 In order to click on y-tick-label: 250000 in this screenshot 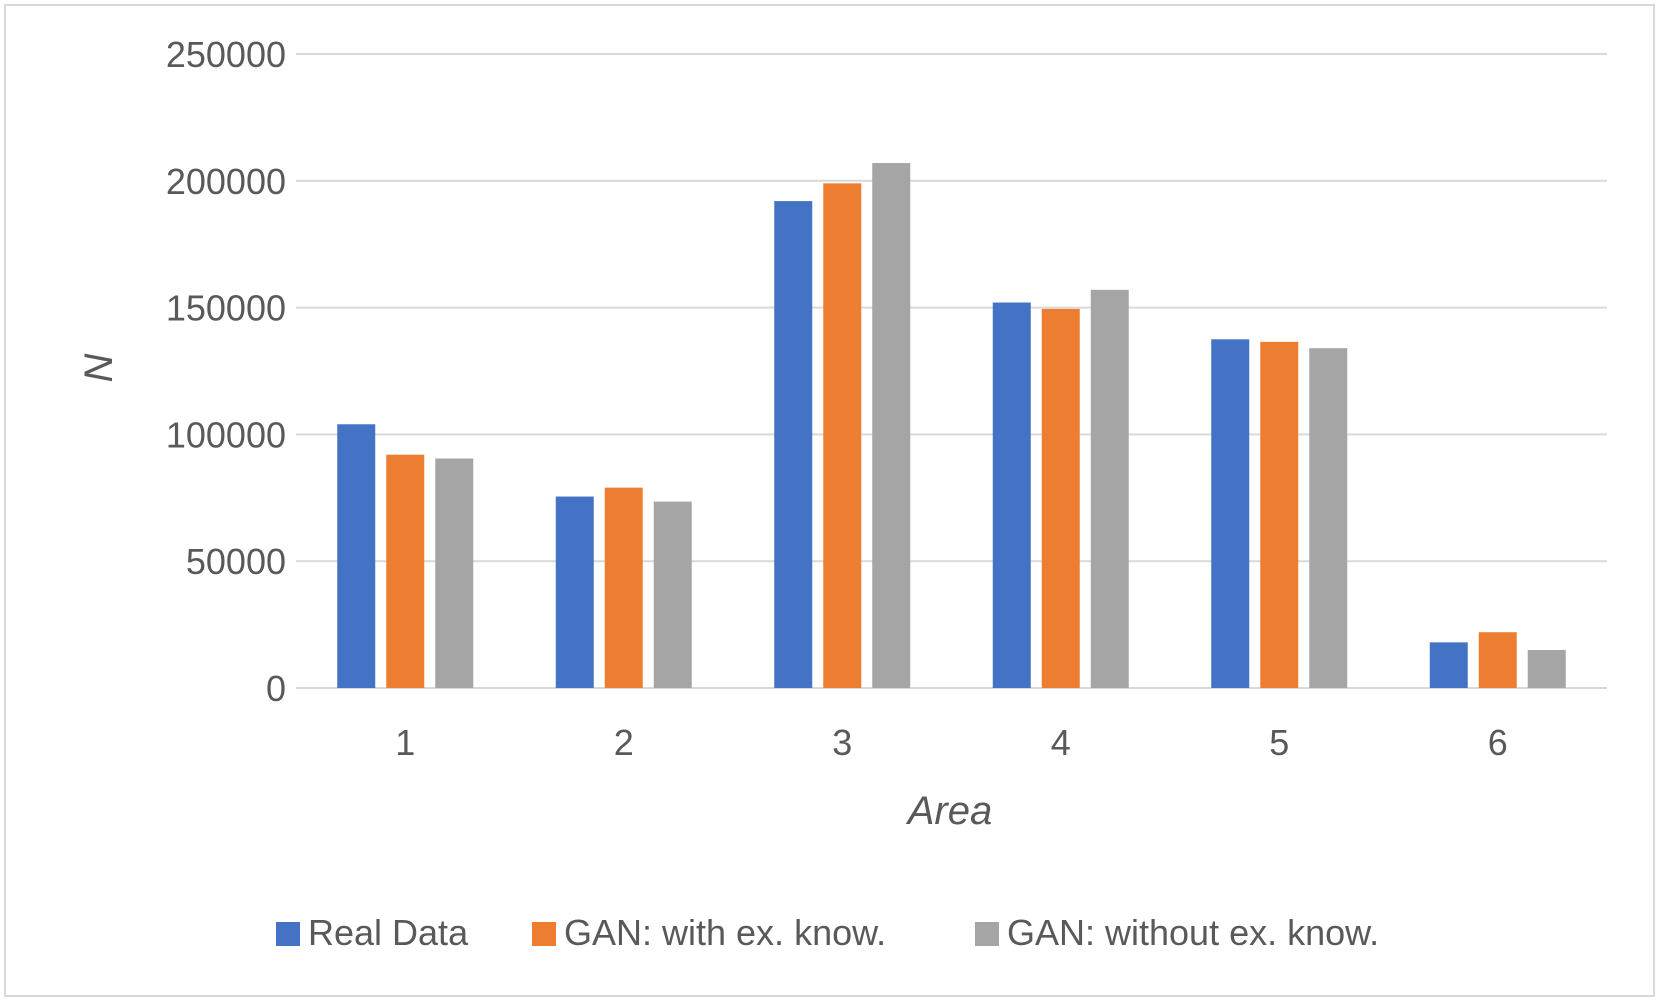, I will do `click(226, 54)`.